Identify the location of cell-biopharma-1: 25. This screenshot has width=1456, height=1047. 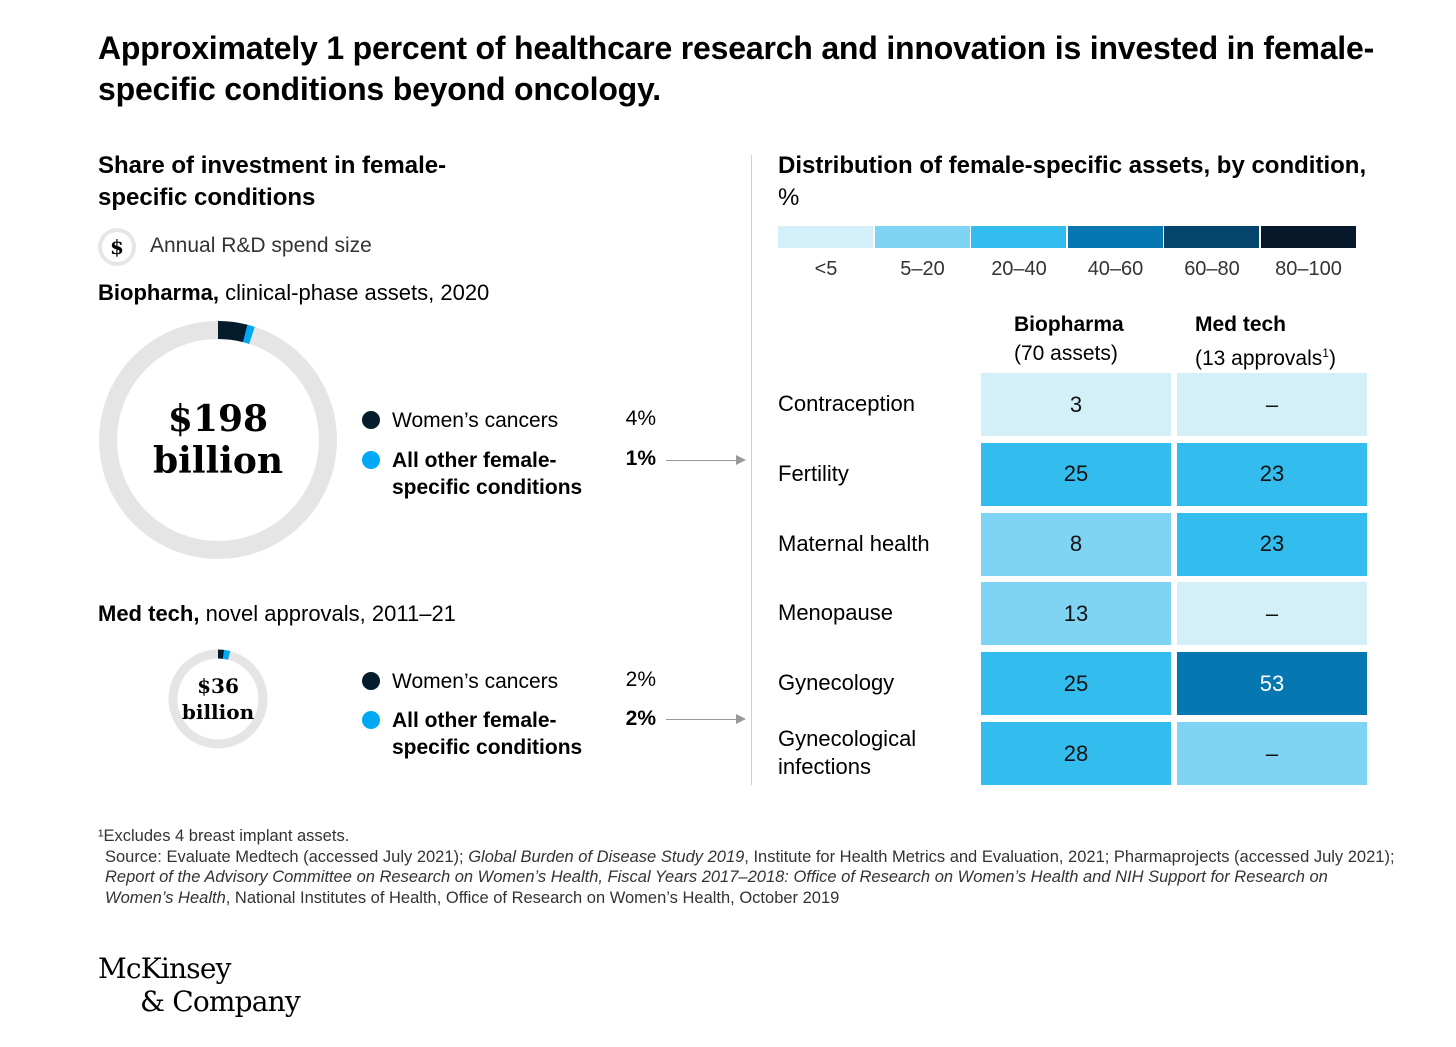
(1076, 474).